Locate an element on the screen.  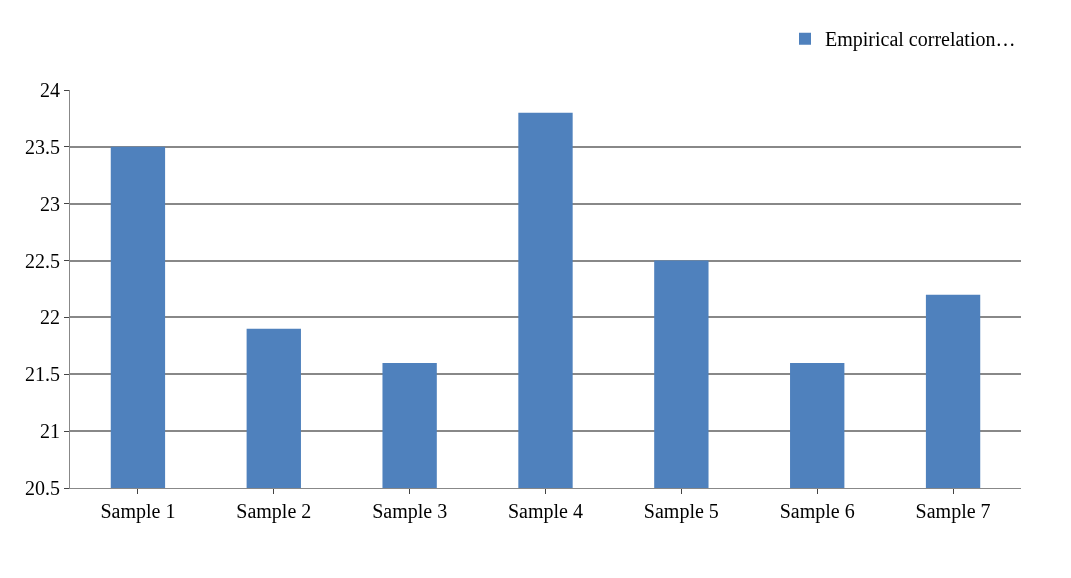
x-tick-label: Sample 4 is located at coordinates (545, 511).